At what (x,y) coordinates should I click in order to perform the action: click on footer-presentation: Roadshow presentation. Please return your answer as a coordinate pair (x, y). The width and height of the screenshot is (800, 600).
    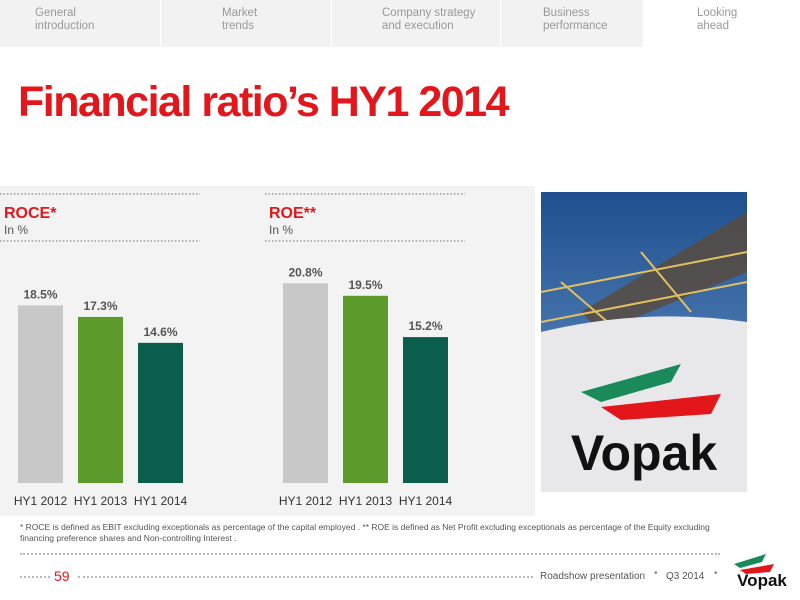
    Looking at the image, I should click on (593, 576).